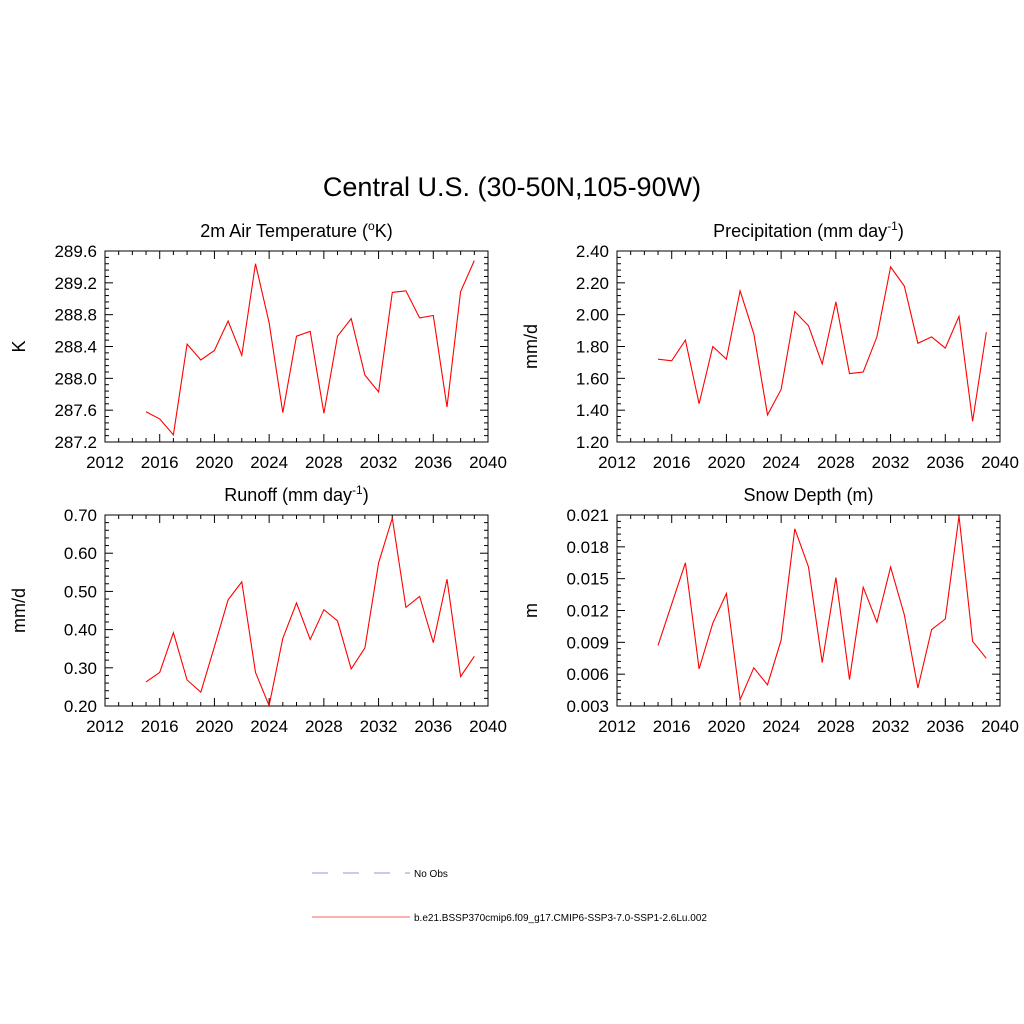 This screenshot has height=1024, width=1024. What do you see at coordinates (592, 442) in the screenshot?
I see `y-tick-label: 1.20` at bounding box center [592, 442].